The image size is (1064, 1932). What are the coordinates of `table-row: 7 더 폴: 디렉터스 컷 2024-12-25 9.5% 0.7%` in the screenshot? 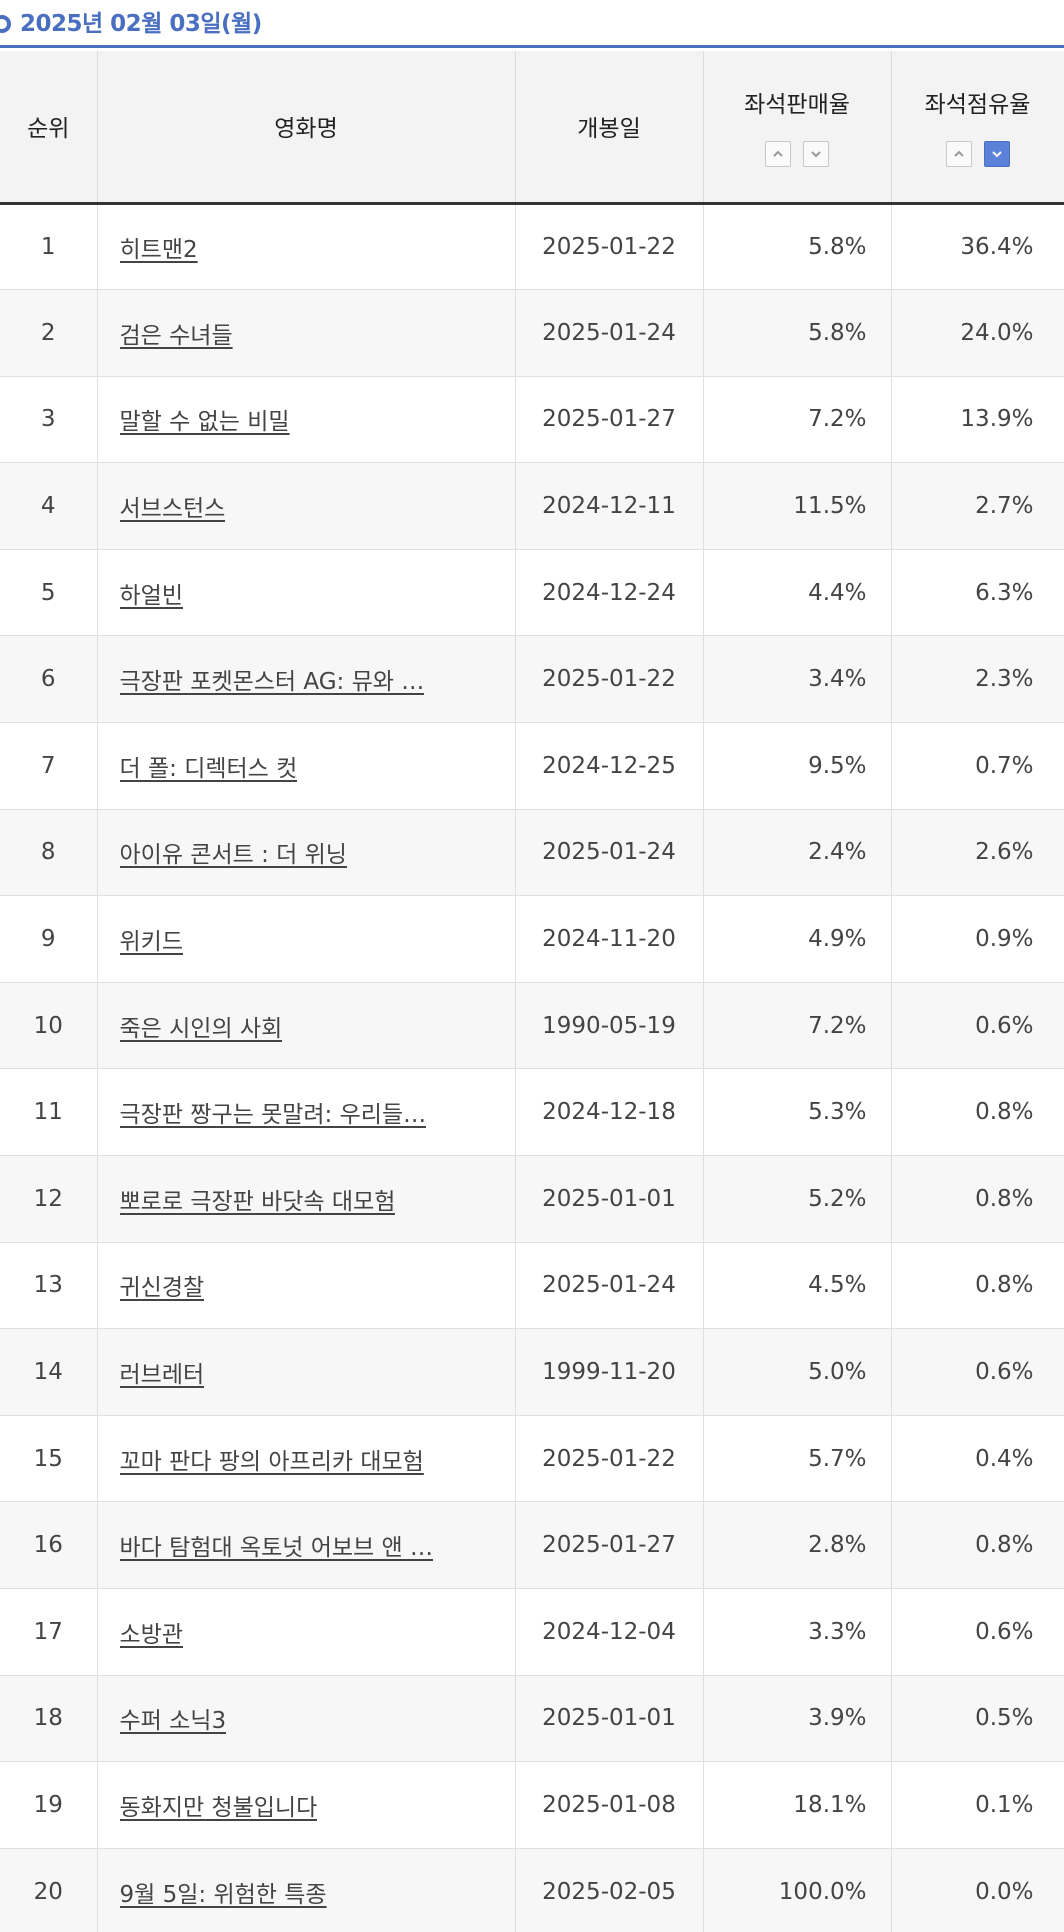 It's located at (532, 766).